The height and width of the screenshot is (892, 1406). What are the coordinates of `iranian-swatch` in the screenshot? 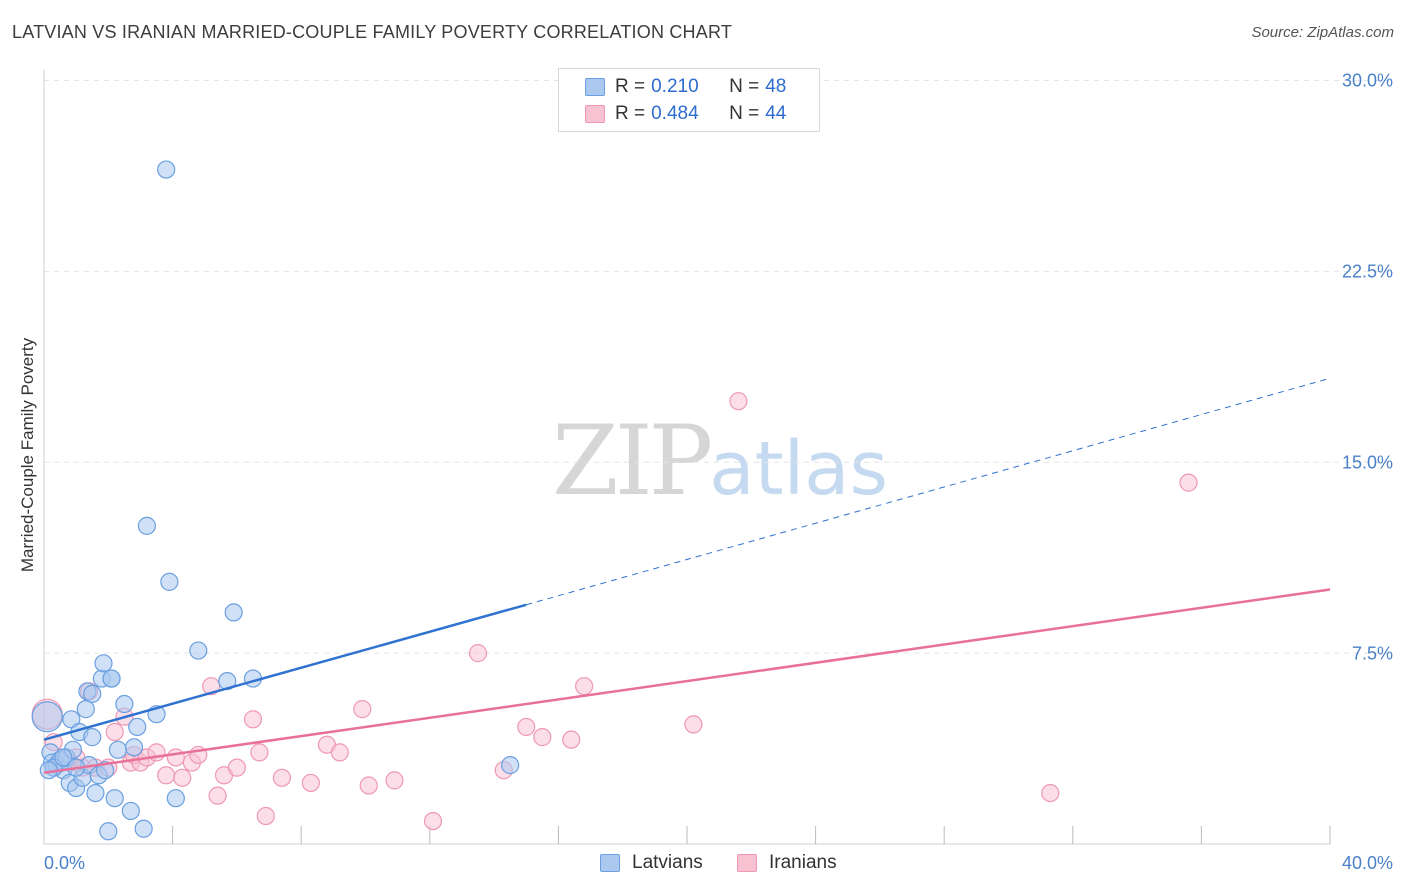 It's located at (595, 114).